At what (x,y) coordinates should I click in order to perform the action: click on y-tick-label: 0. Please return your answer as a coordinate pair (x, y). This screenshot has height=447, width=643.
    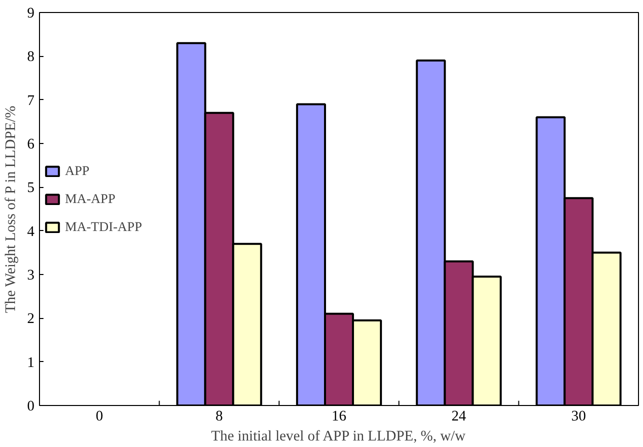
    Looking at the image, I should click on (30, 406).